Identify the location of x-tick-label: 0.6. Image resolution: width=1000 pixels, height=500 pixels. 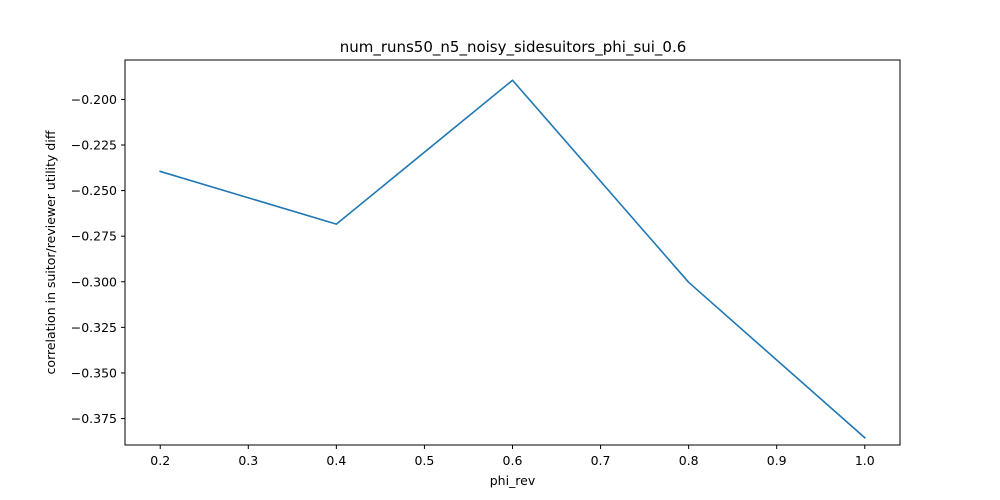
(513, 460).